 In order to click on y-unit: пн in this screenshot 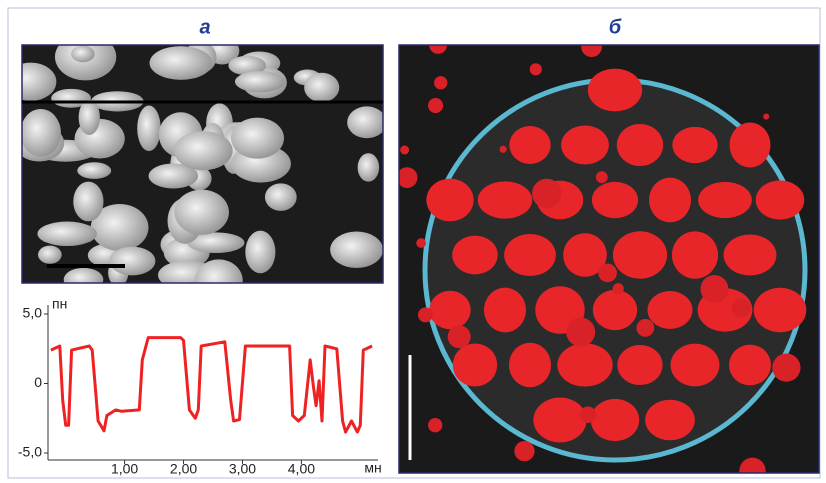, I will do `click(59, 304)`.